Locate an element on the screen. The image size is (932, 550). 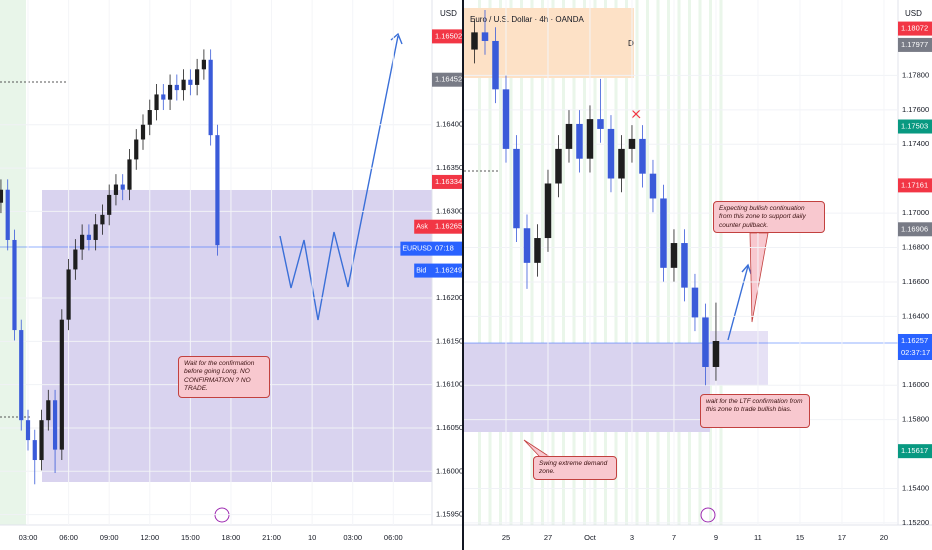
y-tick-label: 1.15200 is located at coordinates (915, 522).